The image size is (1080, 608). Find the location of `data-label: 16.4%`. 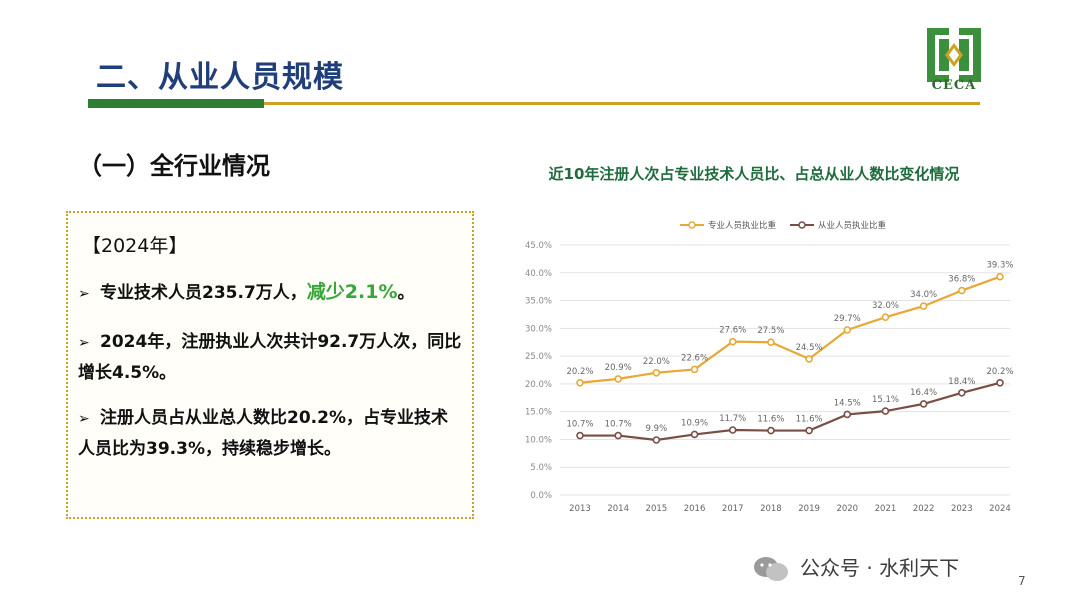

data-label: 16.4% is located at coordinates (923, 393).